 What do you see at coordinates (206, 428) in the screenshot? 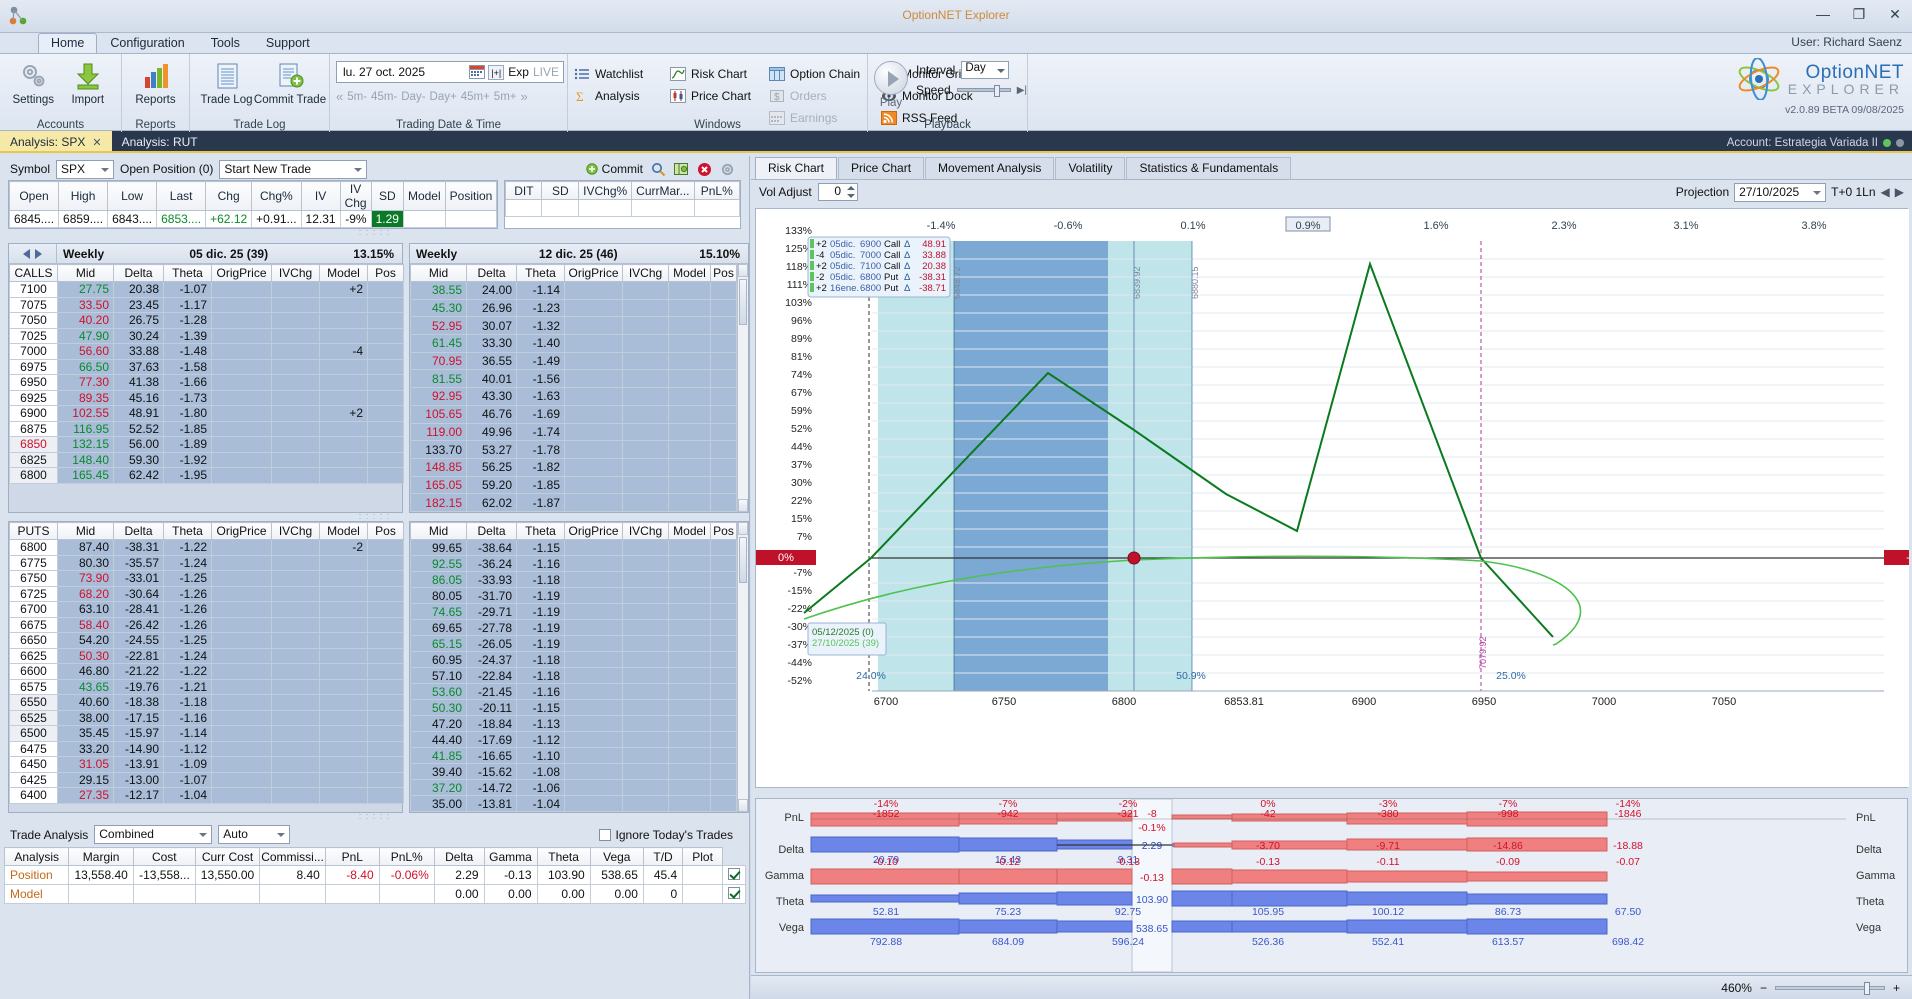
I see `table-row: 6875 116.95 52.52 -1.85` at bounding box center [206, 428].